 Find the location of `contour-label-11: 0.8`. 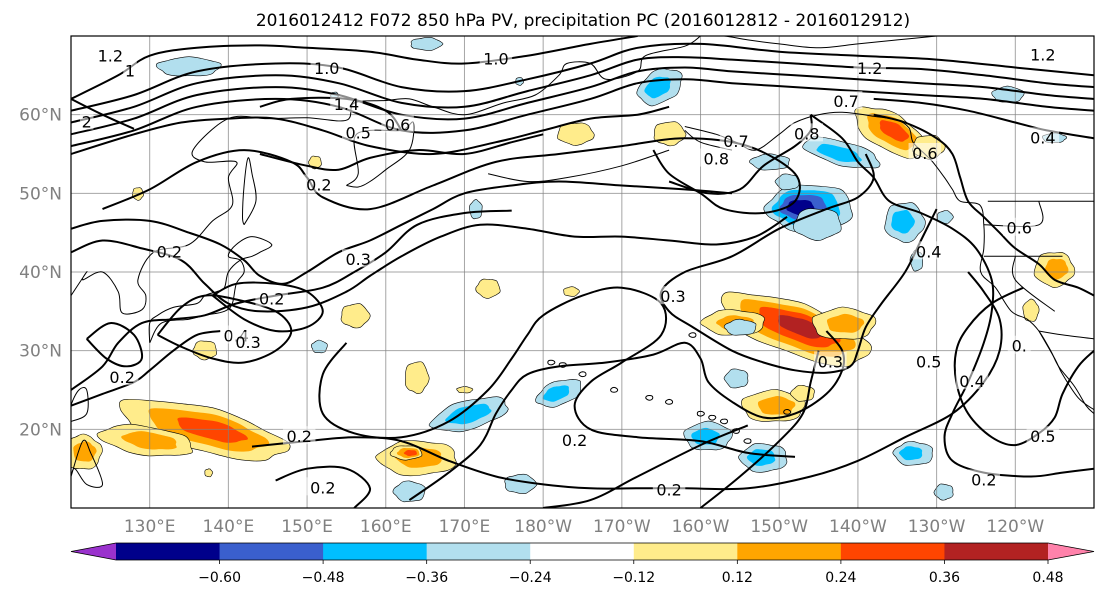

contour-label-11: 0.8 is located at coordinates (806, 133).